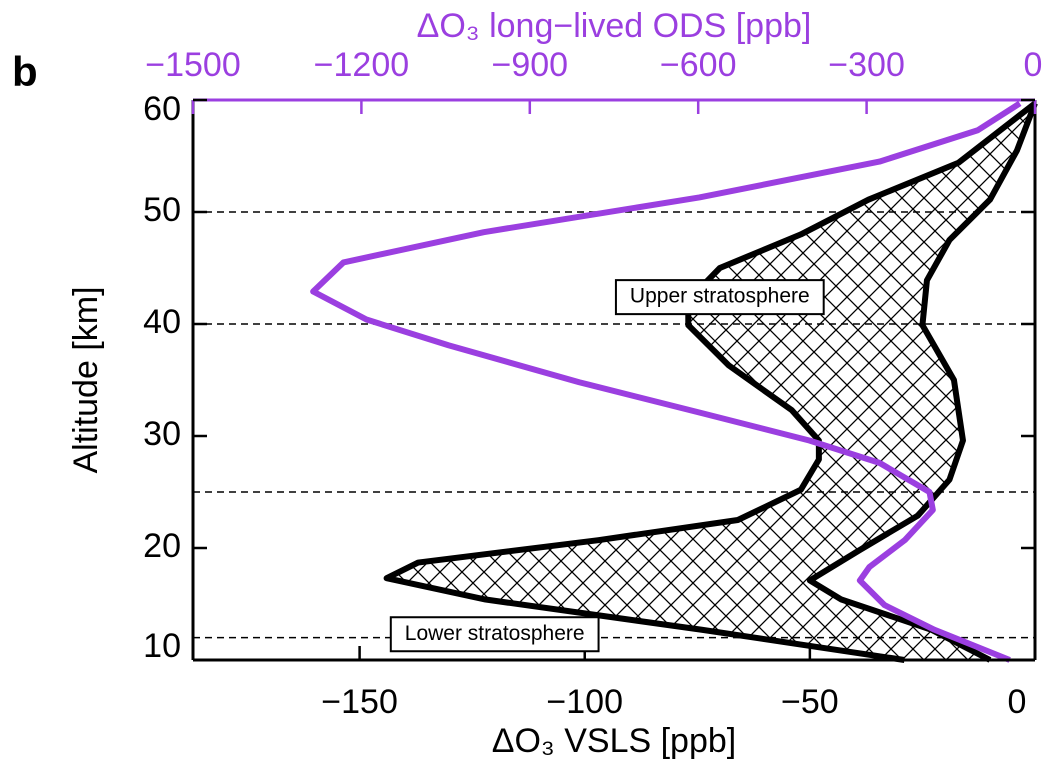 The width and height of the screenshot is (1053, 774). Describe the element at coordinates (25, 71) in the screenshot. I see `panel-label: b` at that location.